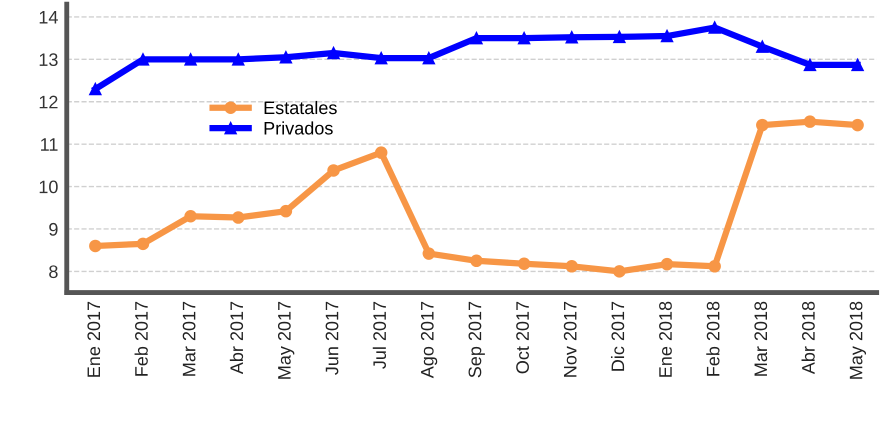  Describe the element at coordinates (476, 340) in the screenshot. I see `x-tick-label: Sep 2017` at that location.